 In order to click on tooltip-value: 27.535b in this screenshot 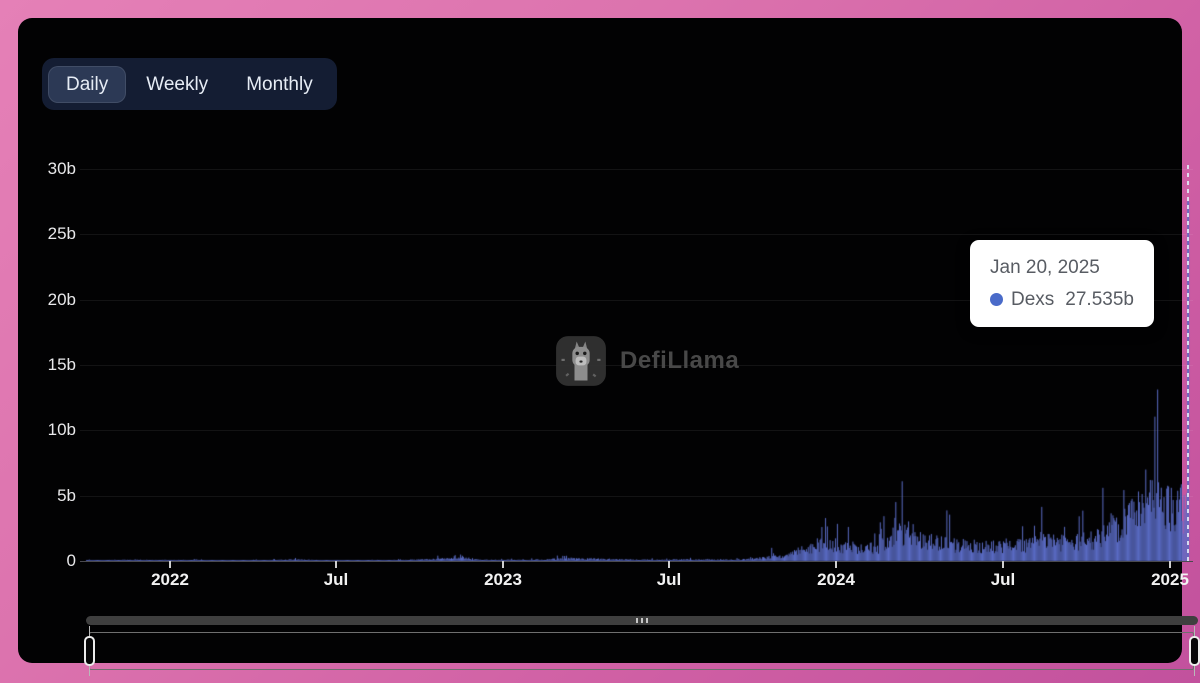, I will do `click(1099, 299)`.